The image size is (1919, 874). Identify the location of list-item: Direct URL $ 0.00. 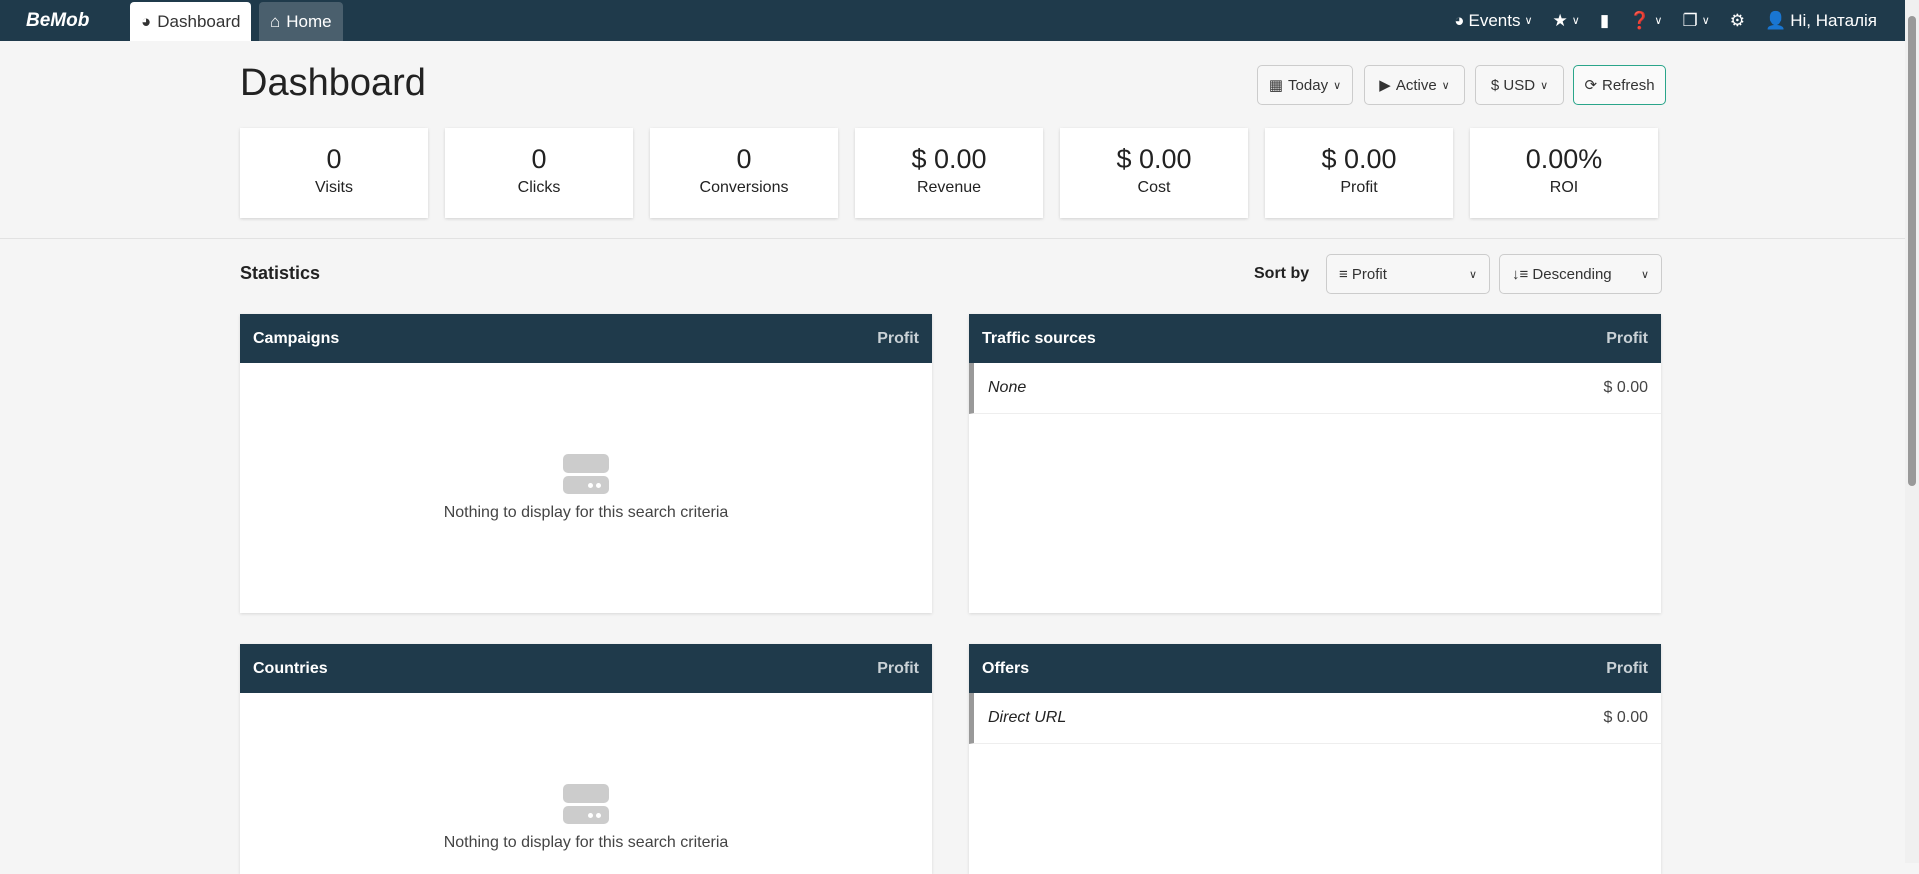
(1315, 718).